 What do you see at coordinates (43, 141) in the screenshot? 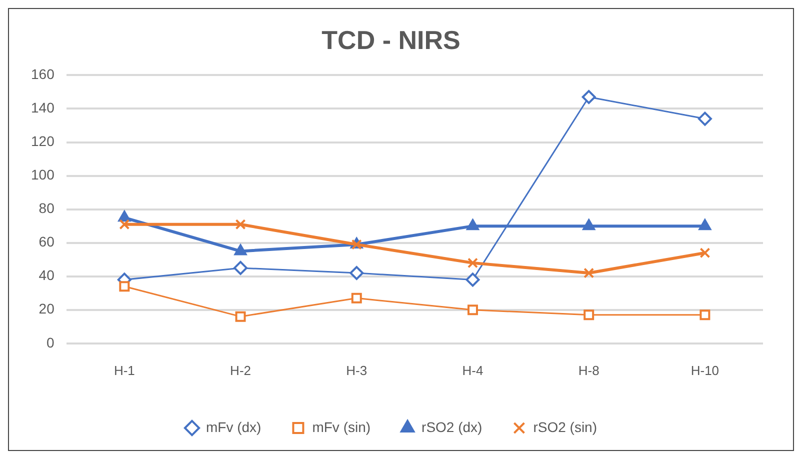
I see `y-tick-label: 120` at bounding box center [43, 141].